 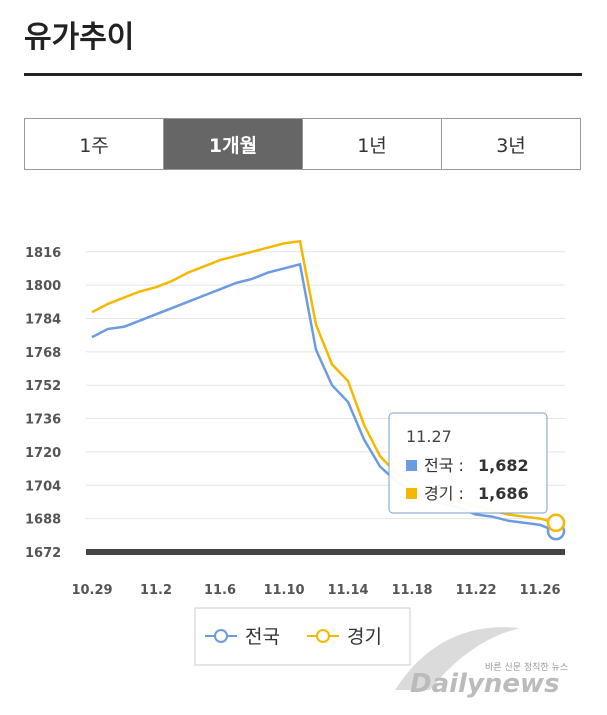 I want to click on y-tick-label: 1816, so click(x=43, y=253).